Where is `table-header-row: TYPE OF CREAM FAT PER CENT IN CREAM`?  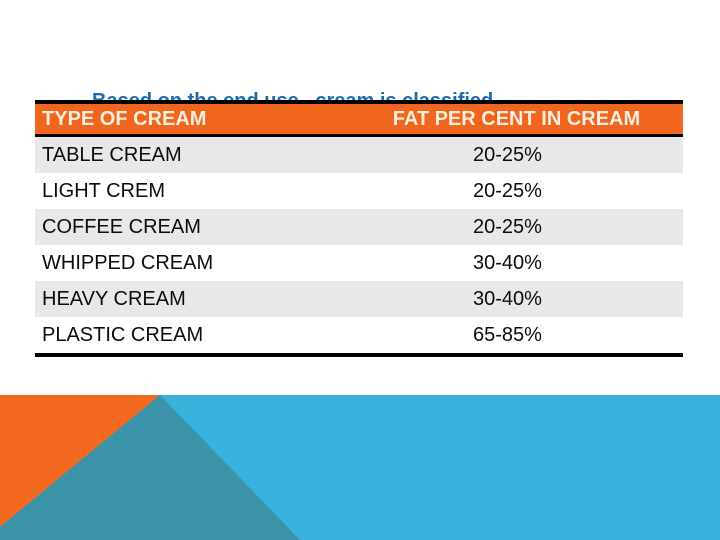
table-header-row: TYPE OF CREAM FAT PER CENT IN CREAM is located at coordinates (359, 120).